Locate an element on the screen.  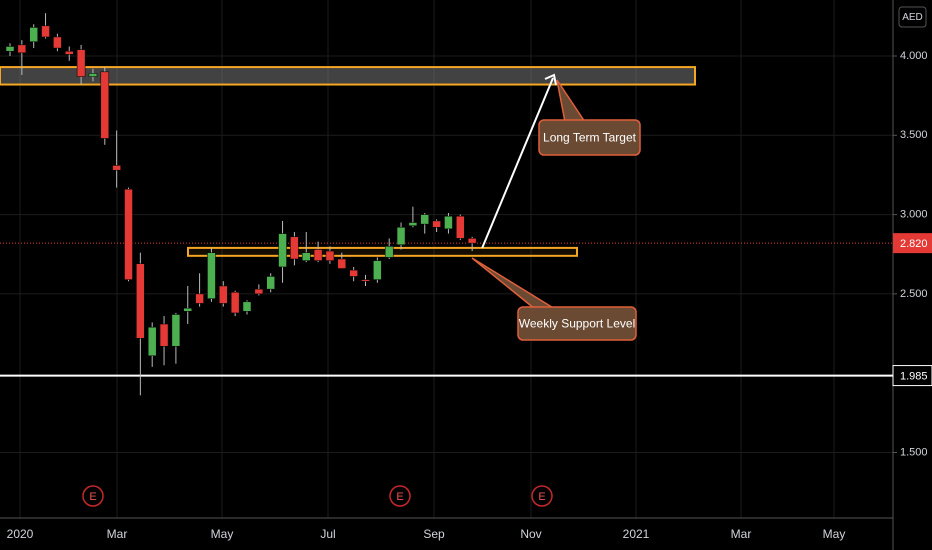
price-label: 1.985 is located at coordinates (914, 376).